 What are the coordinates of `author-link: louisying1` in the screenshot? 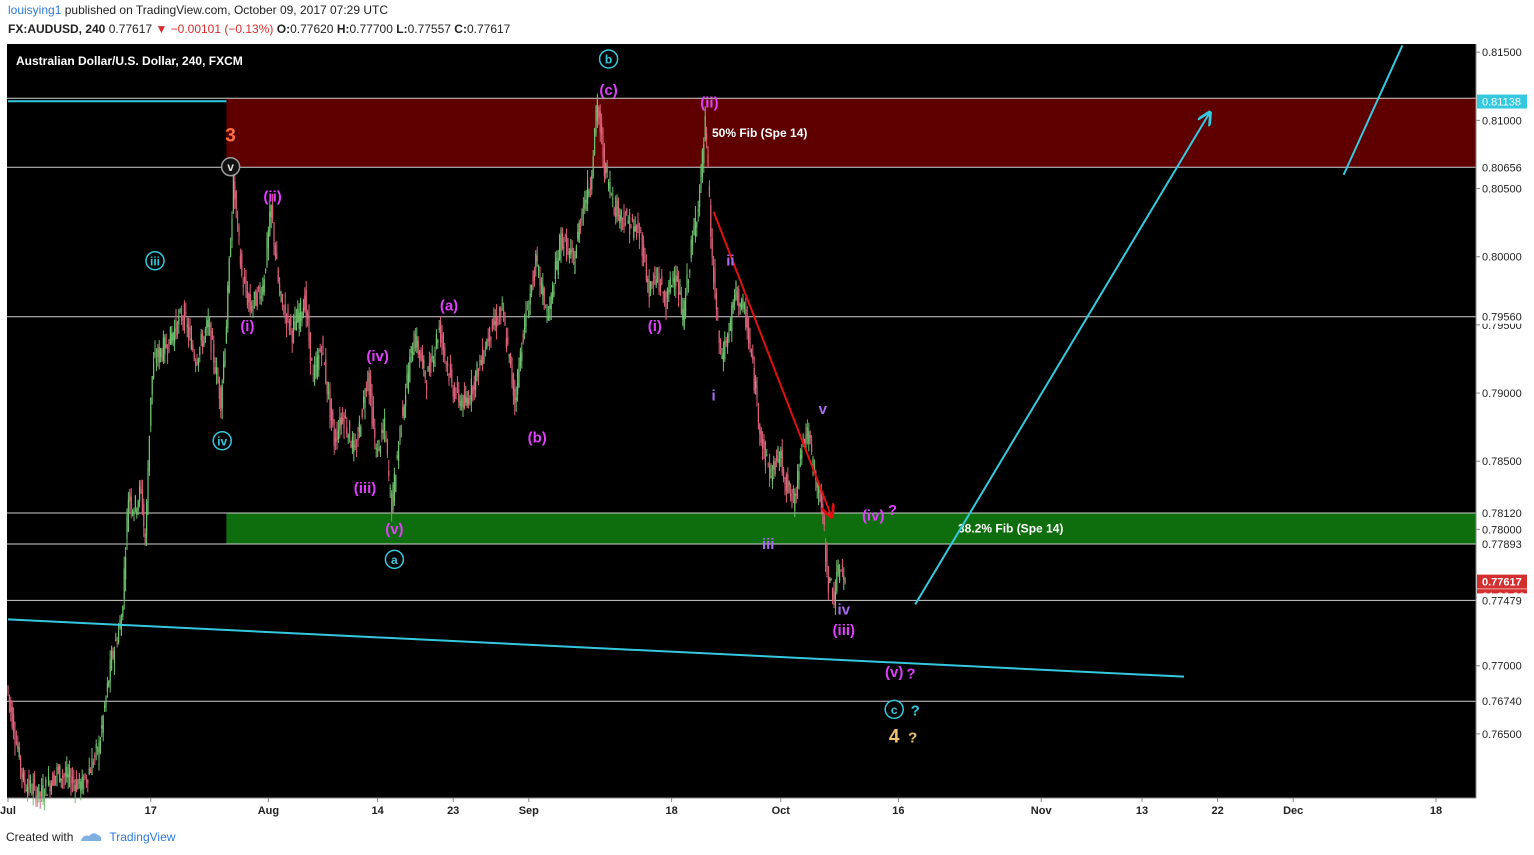 It's located at (35, 10).